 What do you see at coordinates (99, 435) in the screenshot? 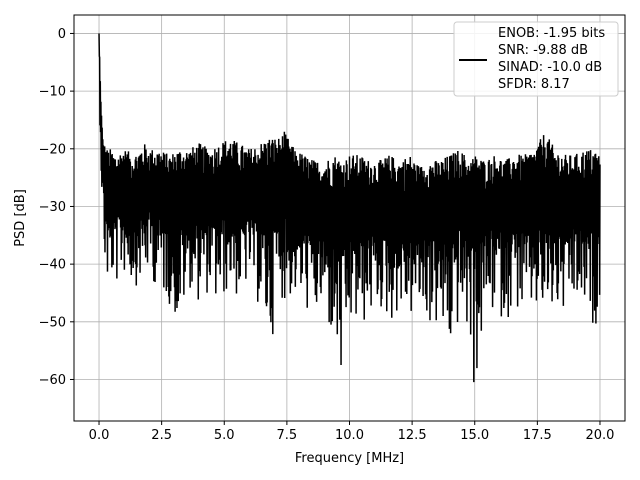
I see `x-tick-label: 0.0` at bounding box center [99, 435].